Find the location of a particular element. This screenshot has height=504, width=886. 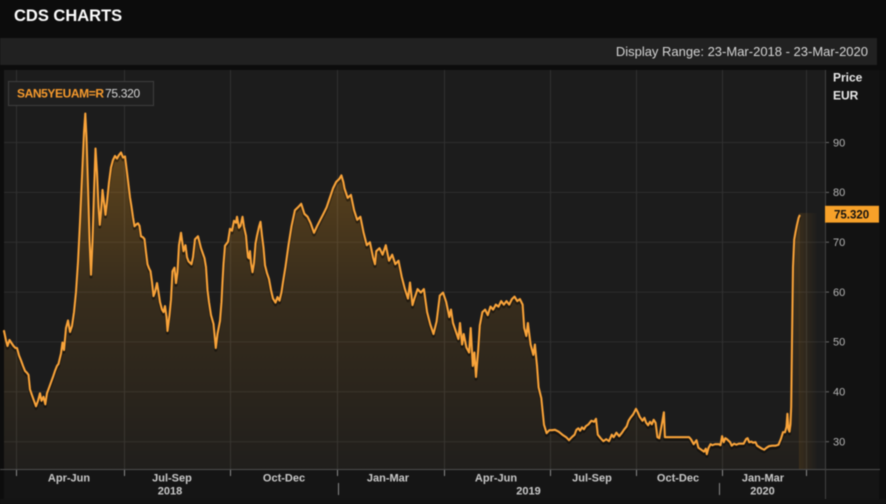

svg-text: 30 is located at coordinates (839, 443).